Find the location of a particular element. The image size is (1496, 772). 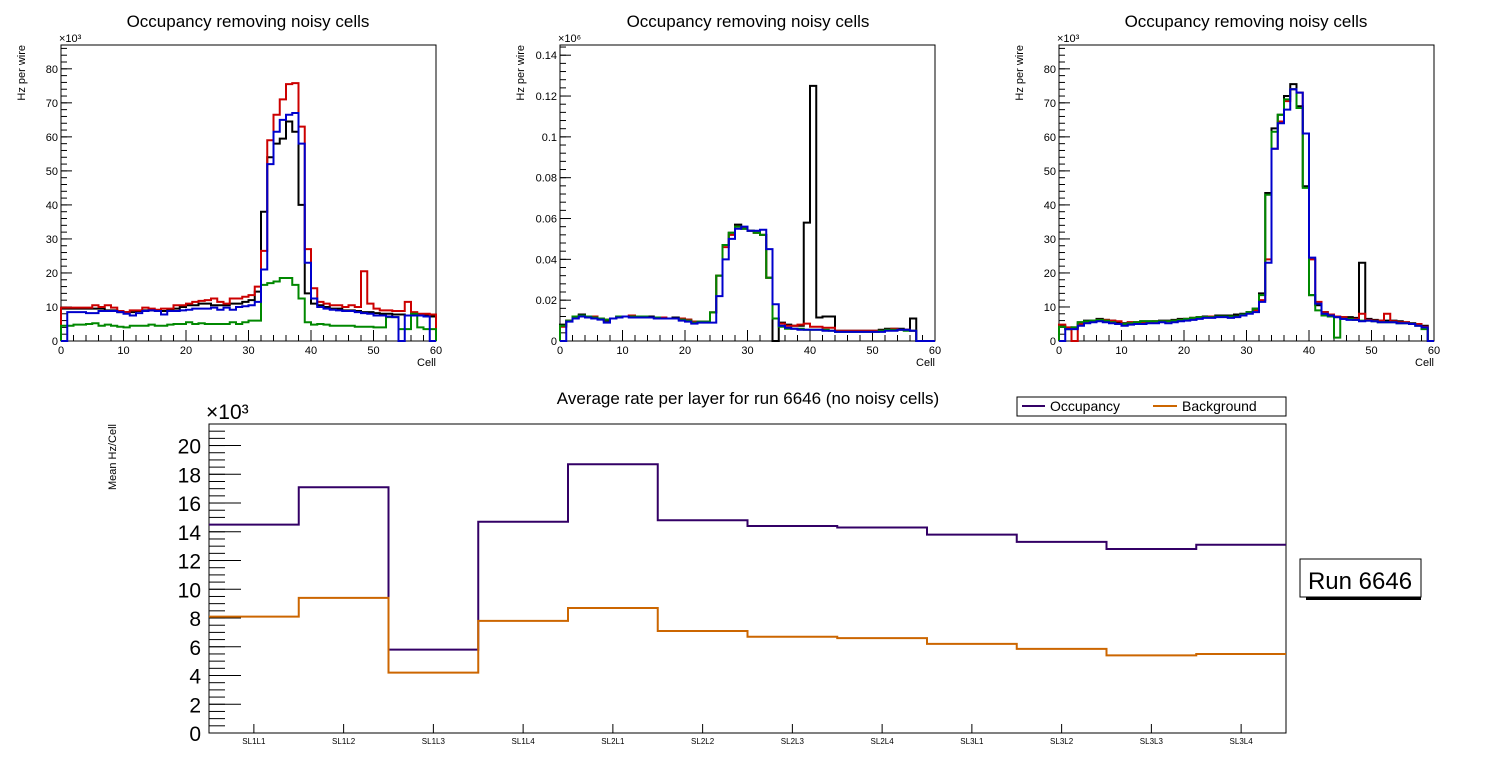

y-tick-label: 70 is located at coordinates (1050, 104).